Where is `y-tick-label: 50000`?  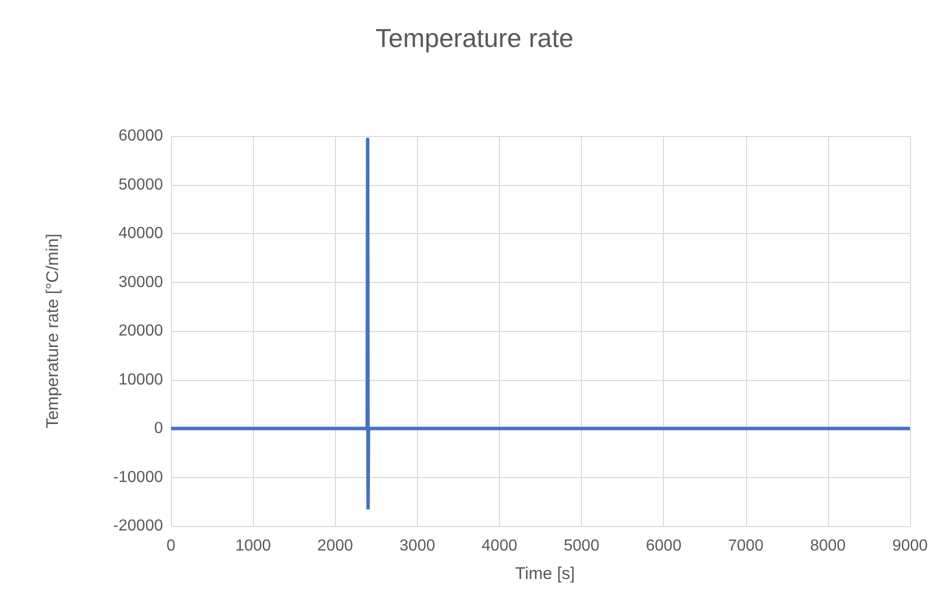 y-tick-label: 50000 is located at coordinates (141, 185).